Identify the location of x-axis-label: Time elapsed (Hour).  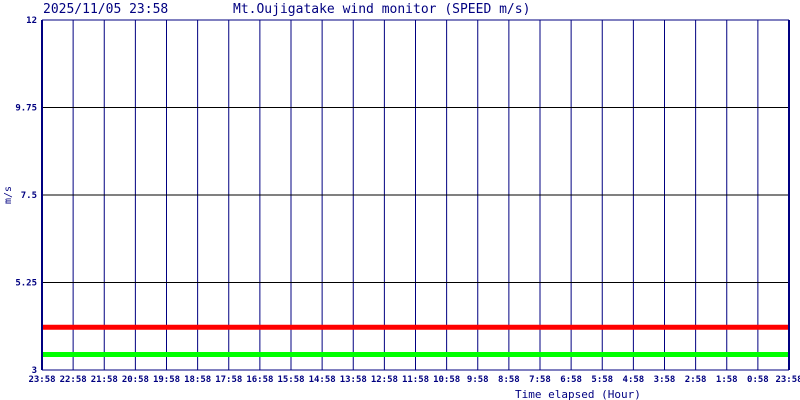
(578, 394).